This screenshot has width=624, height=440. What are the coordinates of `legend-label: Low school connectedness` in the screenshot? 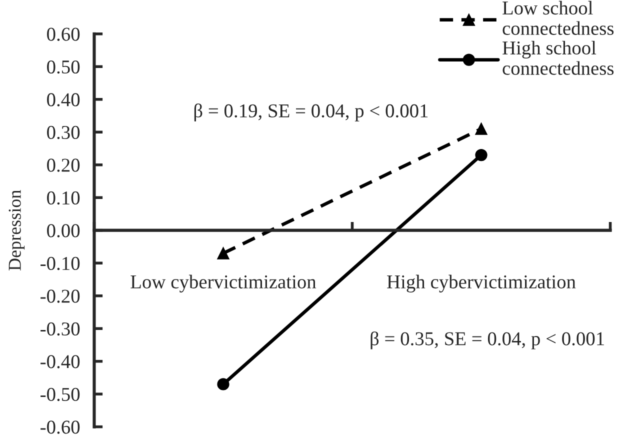 It's located at (558, 17).